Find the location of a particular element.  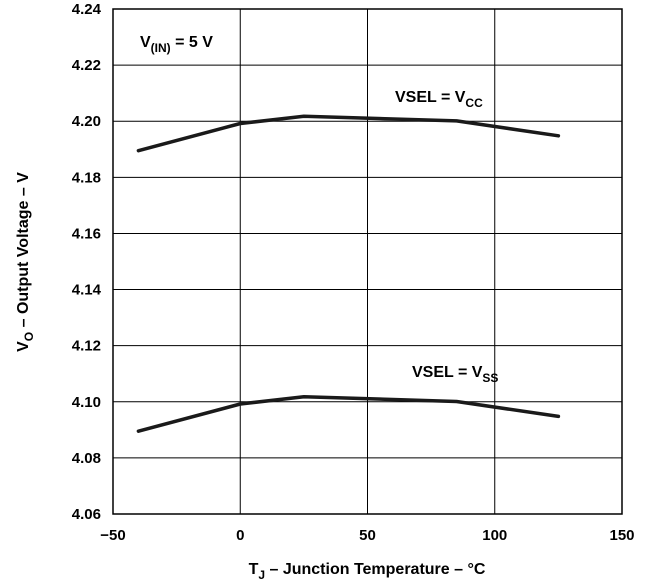

y-tick-label: 4.12 is located at coordinates (86, 346).